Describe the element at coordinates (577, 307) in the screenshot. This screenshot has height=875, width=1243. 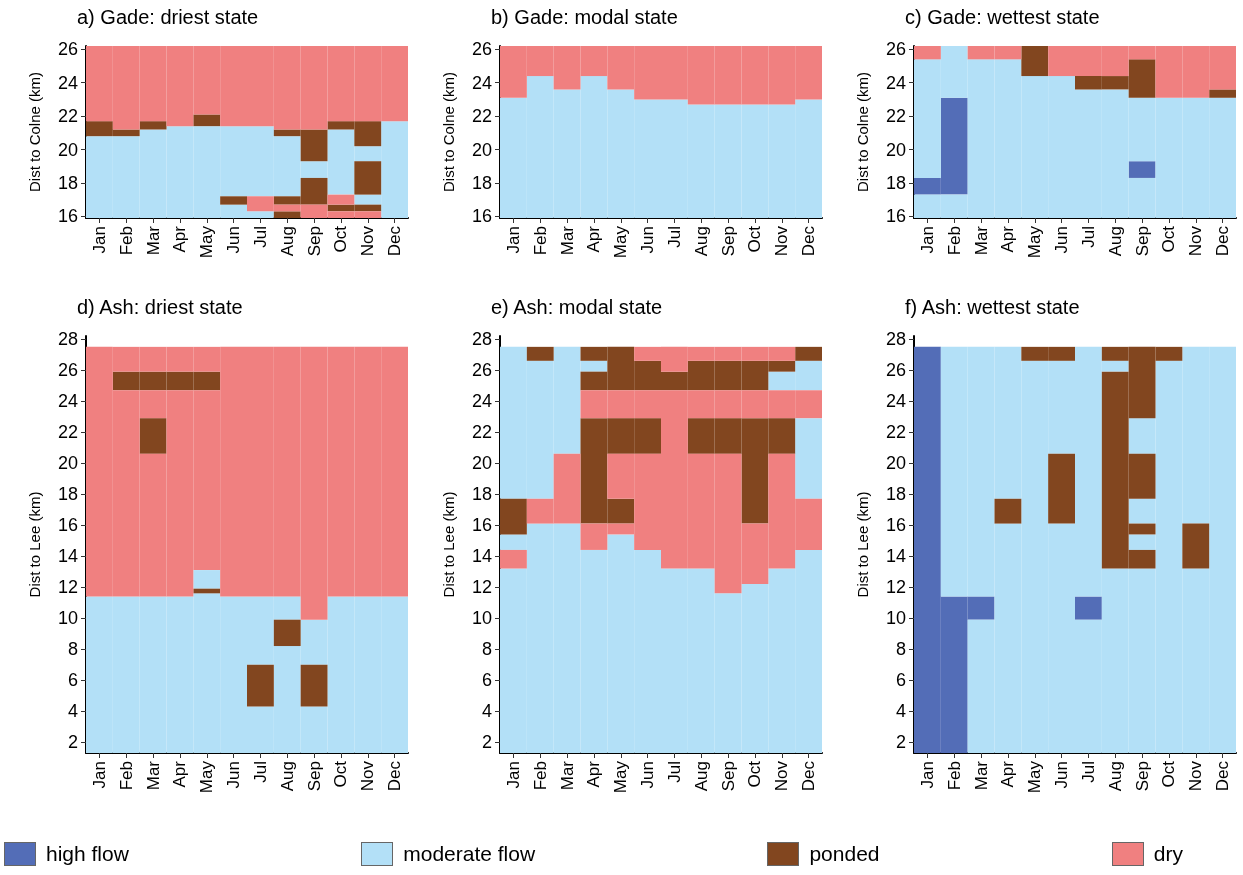
I see `chart-title: e) Ash: modal state` at that location.